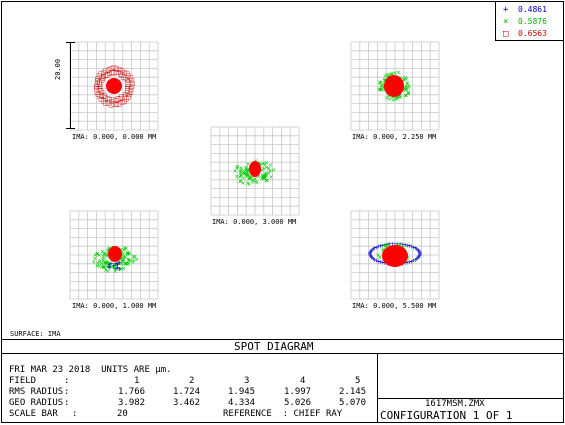 This screenshot has height=425, width=565. I want to click on field-number: 3, so click(247, 381).